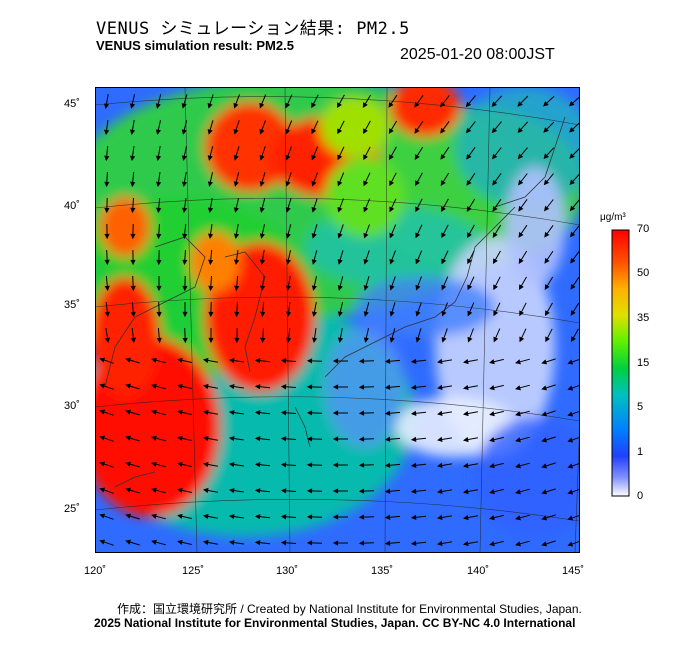 The image size is (700, 649). Describe the element at coordinates (620, 363) in the screenshot. I see `colorbar` at that location.